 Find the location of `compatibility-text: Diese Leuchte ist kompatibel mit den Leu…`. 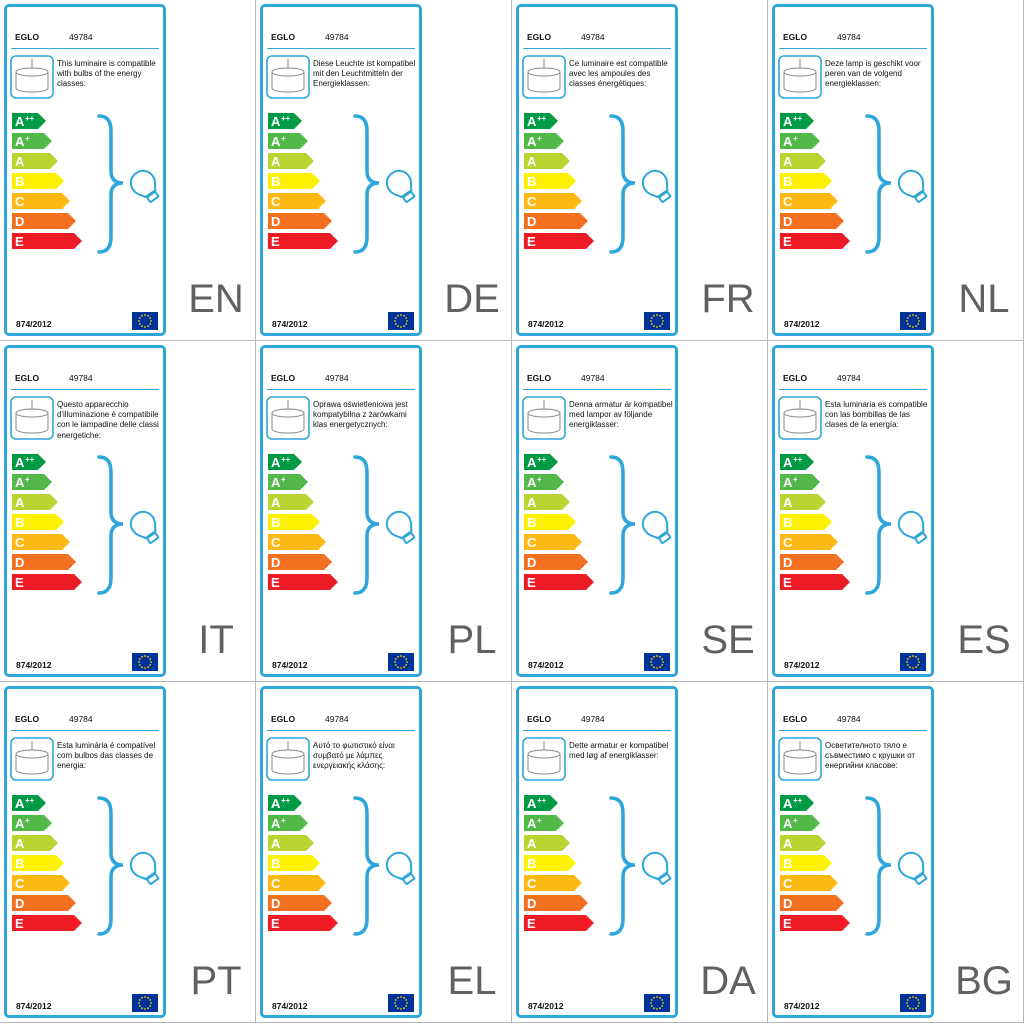

compatibility-text: Diese Leuchte ist kompatibel mit den Leu… is located at coordinates (364, 74).